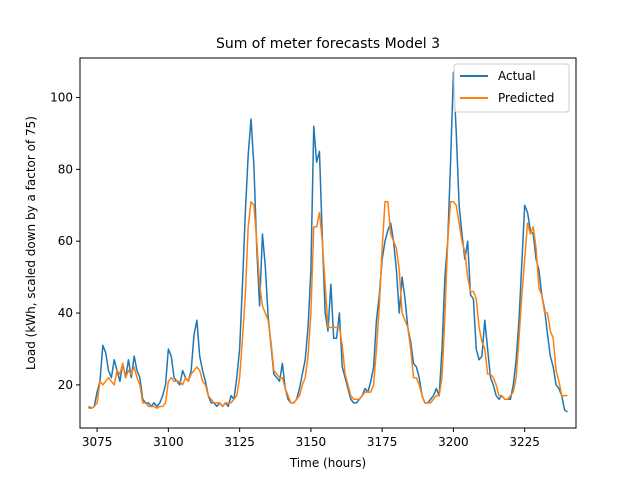 The width and height of the screenshot is (640, 480). Describe the element at coordinates (517, 76) in the screenshot. I see `legend-label-actual: Actual` at that location.